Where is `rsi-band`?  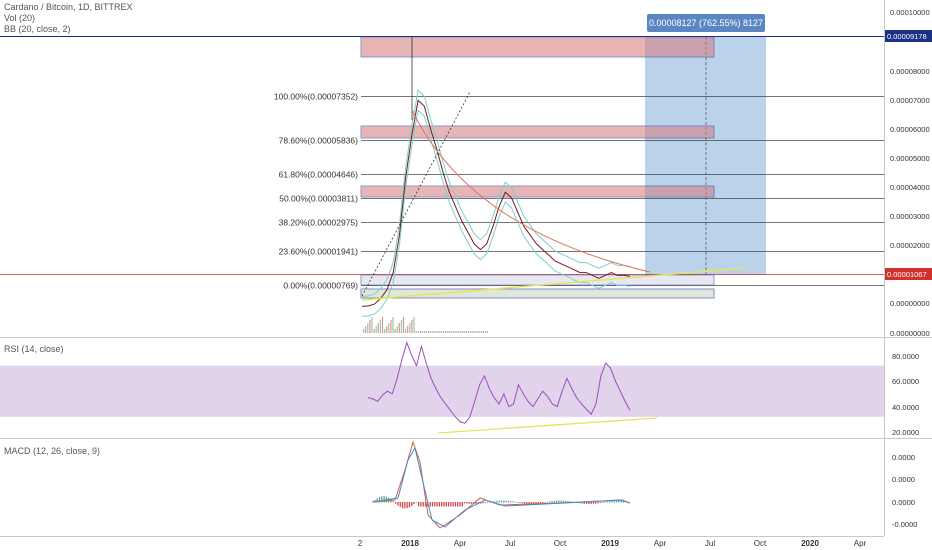
rsi-band is located at coordinates (442, 391).